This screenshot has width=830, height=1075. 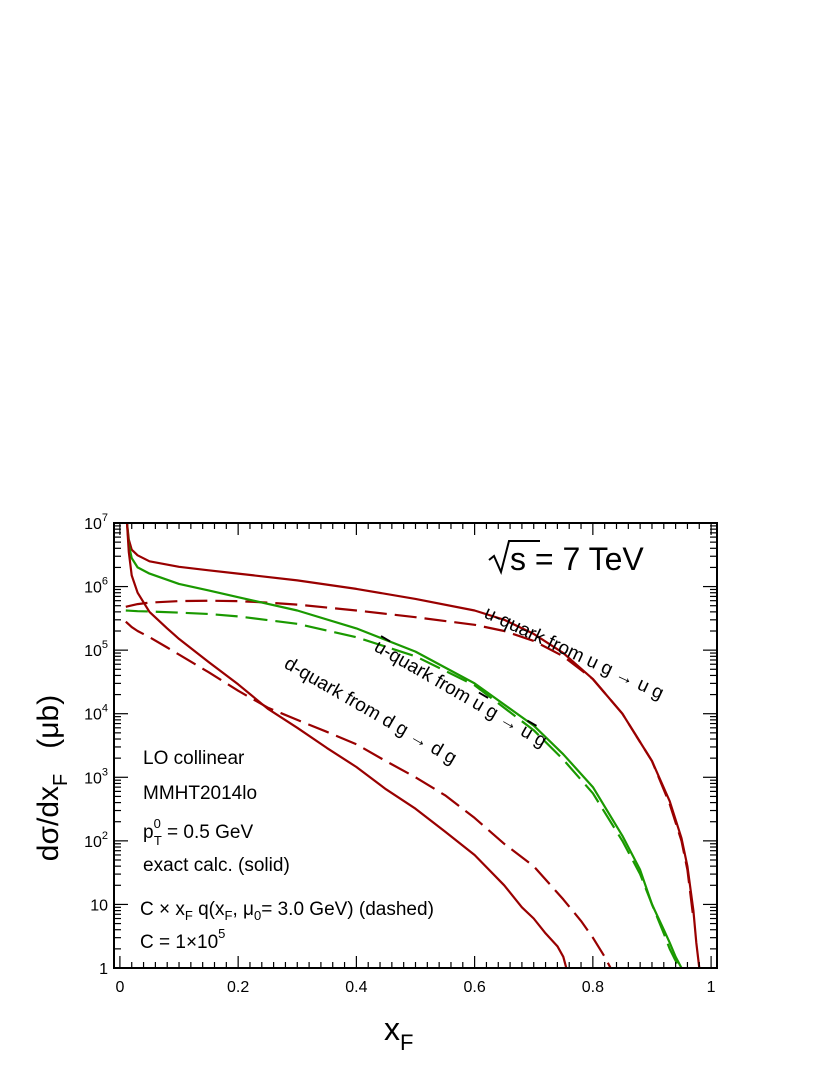 What do you see at coordinates (429, 675) in the screenshot?
I see `label-ubar-quark-mid: -quark from` at bounding box center [429, 675].